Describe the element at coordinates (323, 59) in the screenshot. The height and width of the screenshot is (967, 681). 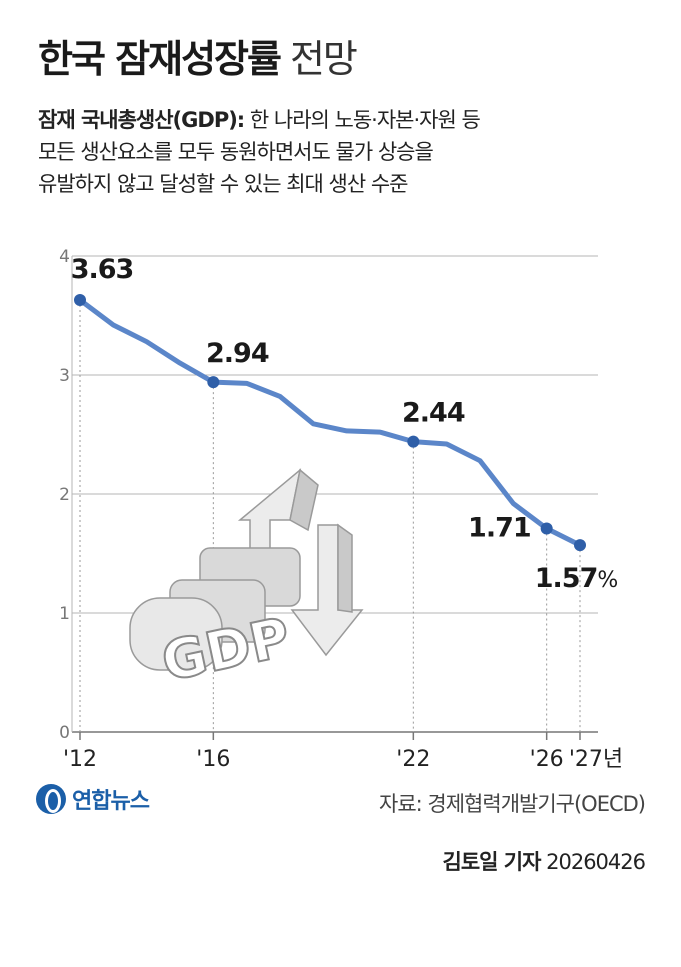
I see `page-subtitle: 전망` at that location.